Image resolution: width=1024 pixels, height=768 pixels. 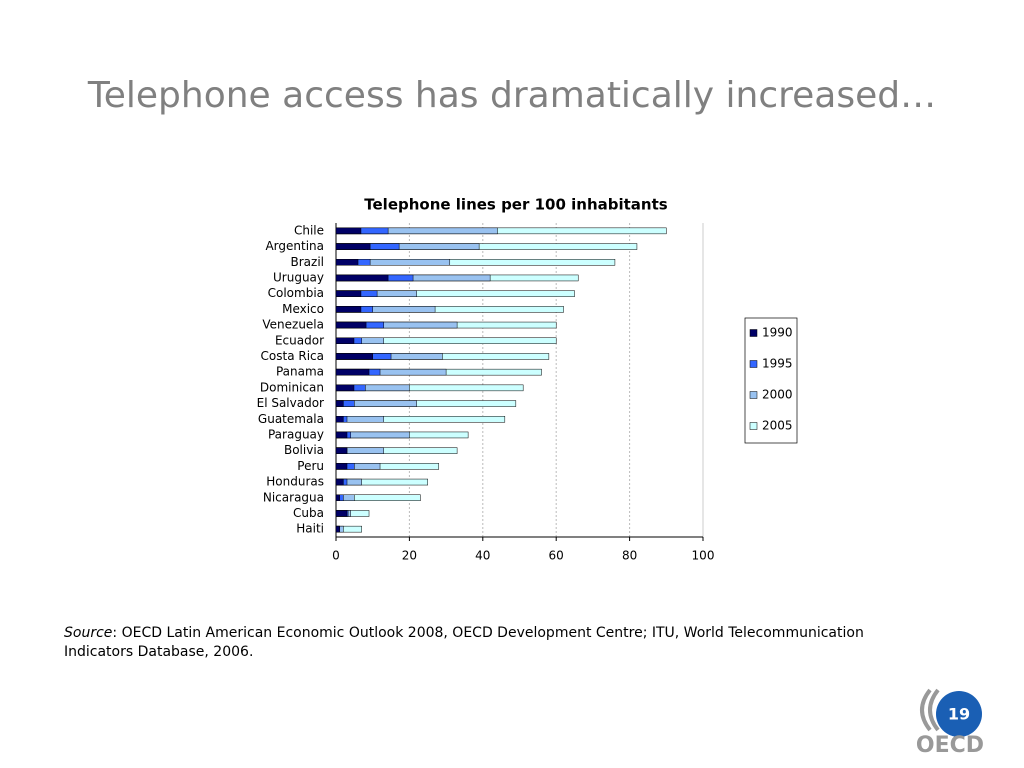 What do you see at coordinates (409, 556) in the screenshot?
I see `x-tick-label: 20` at bounding box center [409, 556].